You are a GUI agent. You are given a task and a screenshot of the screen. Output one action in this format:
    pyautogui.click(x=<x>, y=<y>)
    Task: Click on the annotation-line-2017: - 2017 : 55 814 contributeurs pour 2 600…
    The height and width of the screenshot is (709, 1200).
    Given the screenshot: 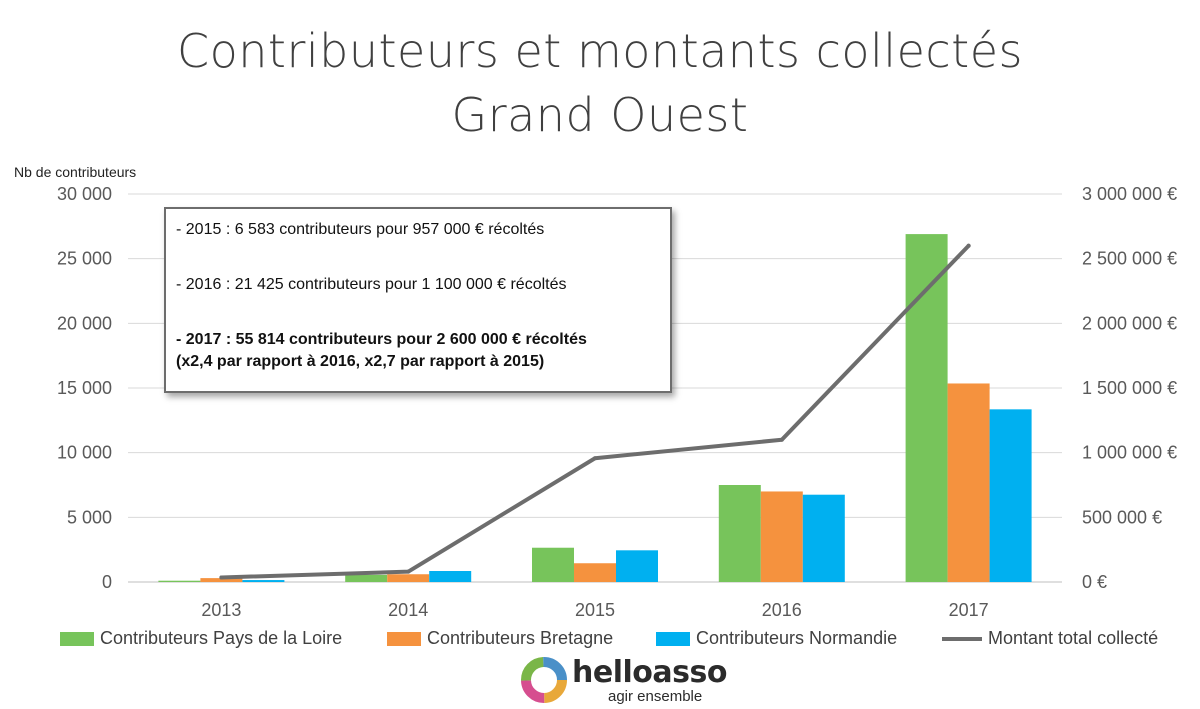 What is the action you would take?
    pyautogui.click(x=381, y=339)
    